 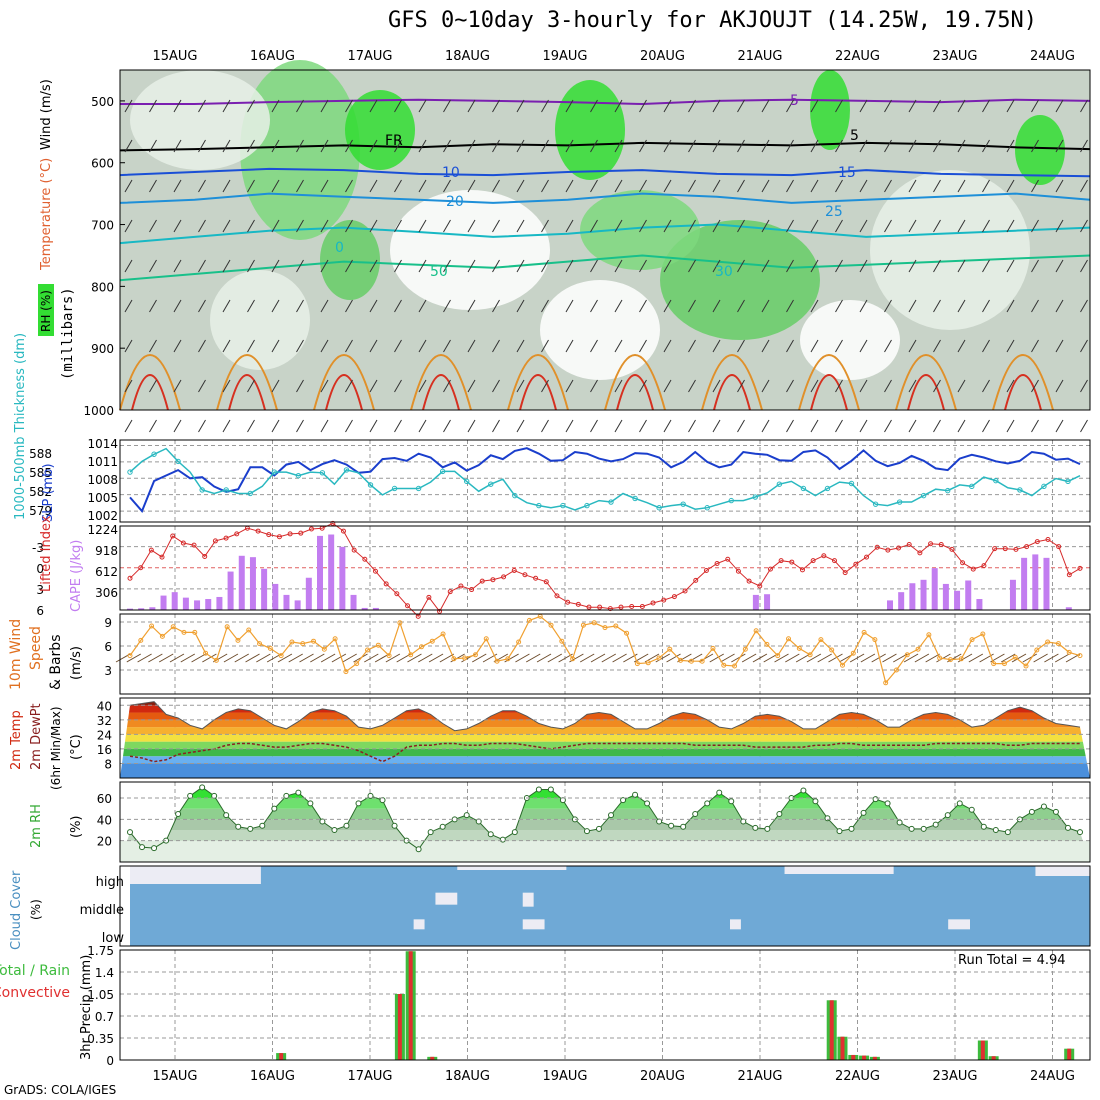 I want to click on contour-label: 5, so click(x=854, y=136).